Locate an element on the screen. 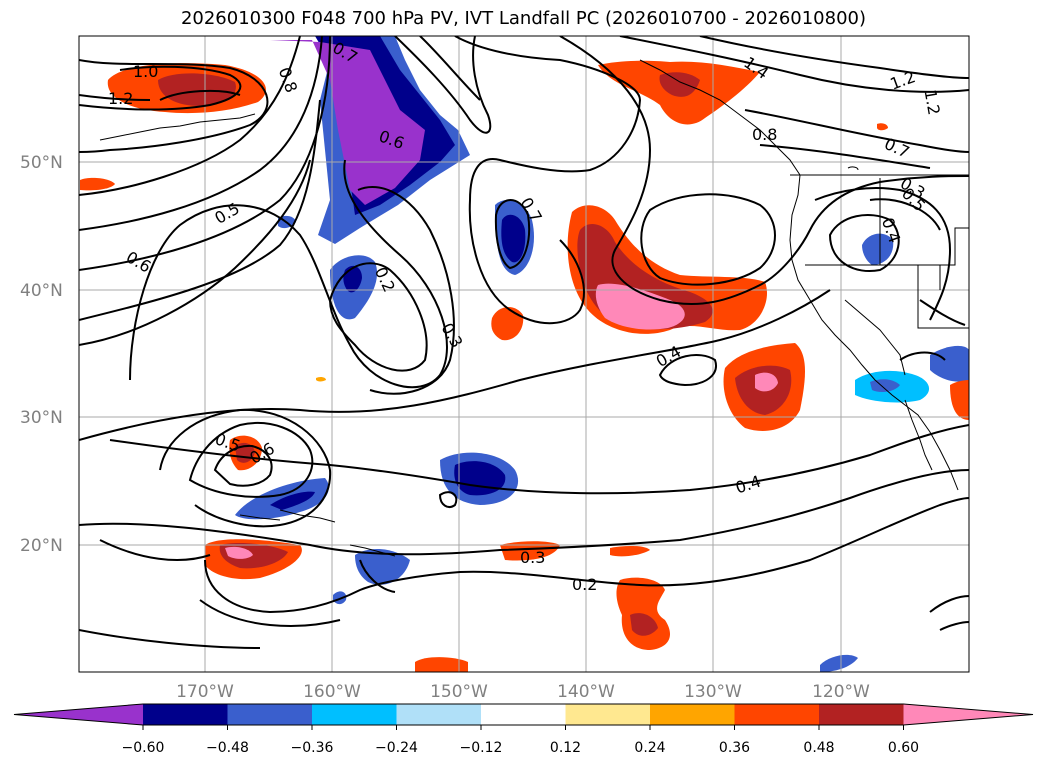 The image size is (1047, 765). colorbar-tick-label: 0.24 is located at coordinates (649, 748).